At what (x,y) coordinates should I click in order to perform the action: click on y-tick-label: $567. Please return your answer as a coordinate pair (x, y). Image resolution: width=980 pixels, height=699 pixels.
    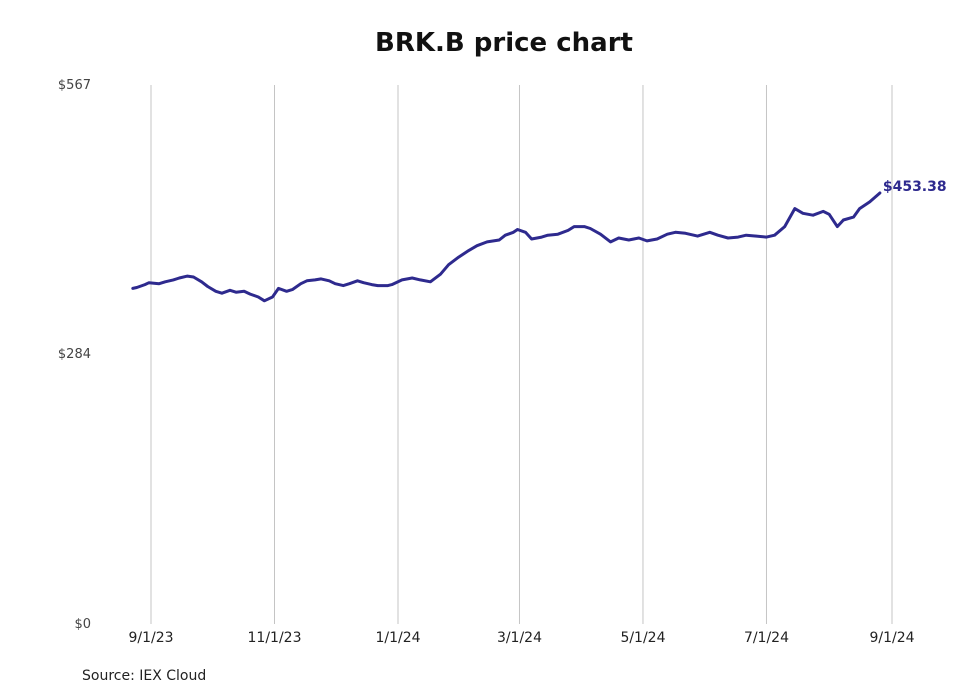
    Looking at the image, I should click on (74, 85).